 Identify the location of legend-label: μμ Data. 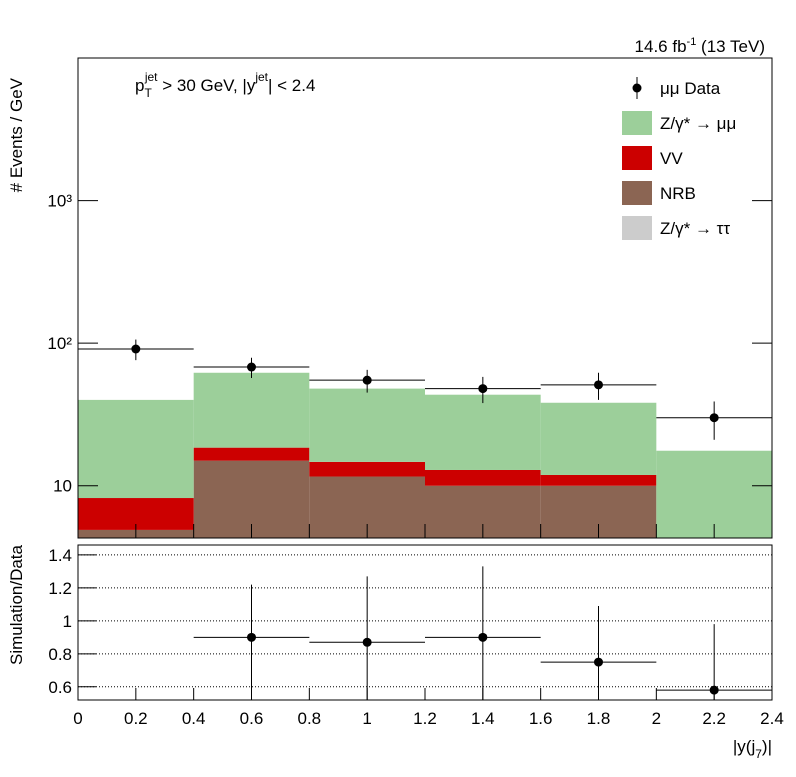
(690, 88).